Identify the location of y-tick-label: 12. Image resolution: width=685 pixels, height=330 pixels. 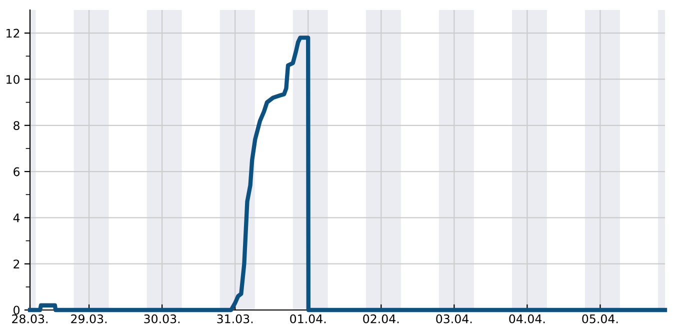
(13, 33).